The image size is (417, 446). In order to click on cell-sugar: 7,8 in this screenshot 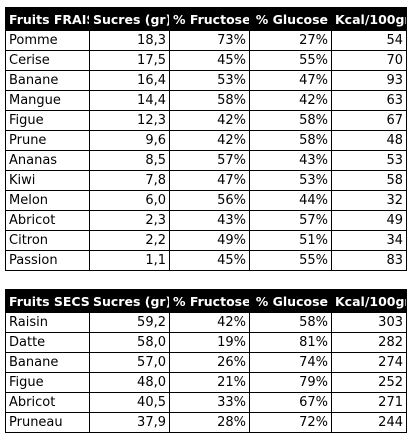, I will do `click(129, 180)`.